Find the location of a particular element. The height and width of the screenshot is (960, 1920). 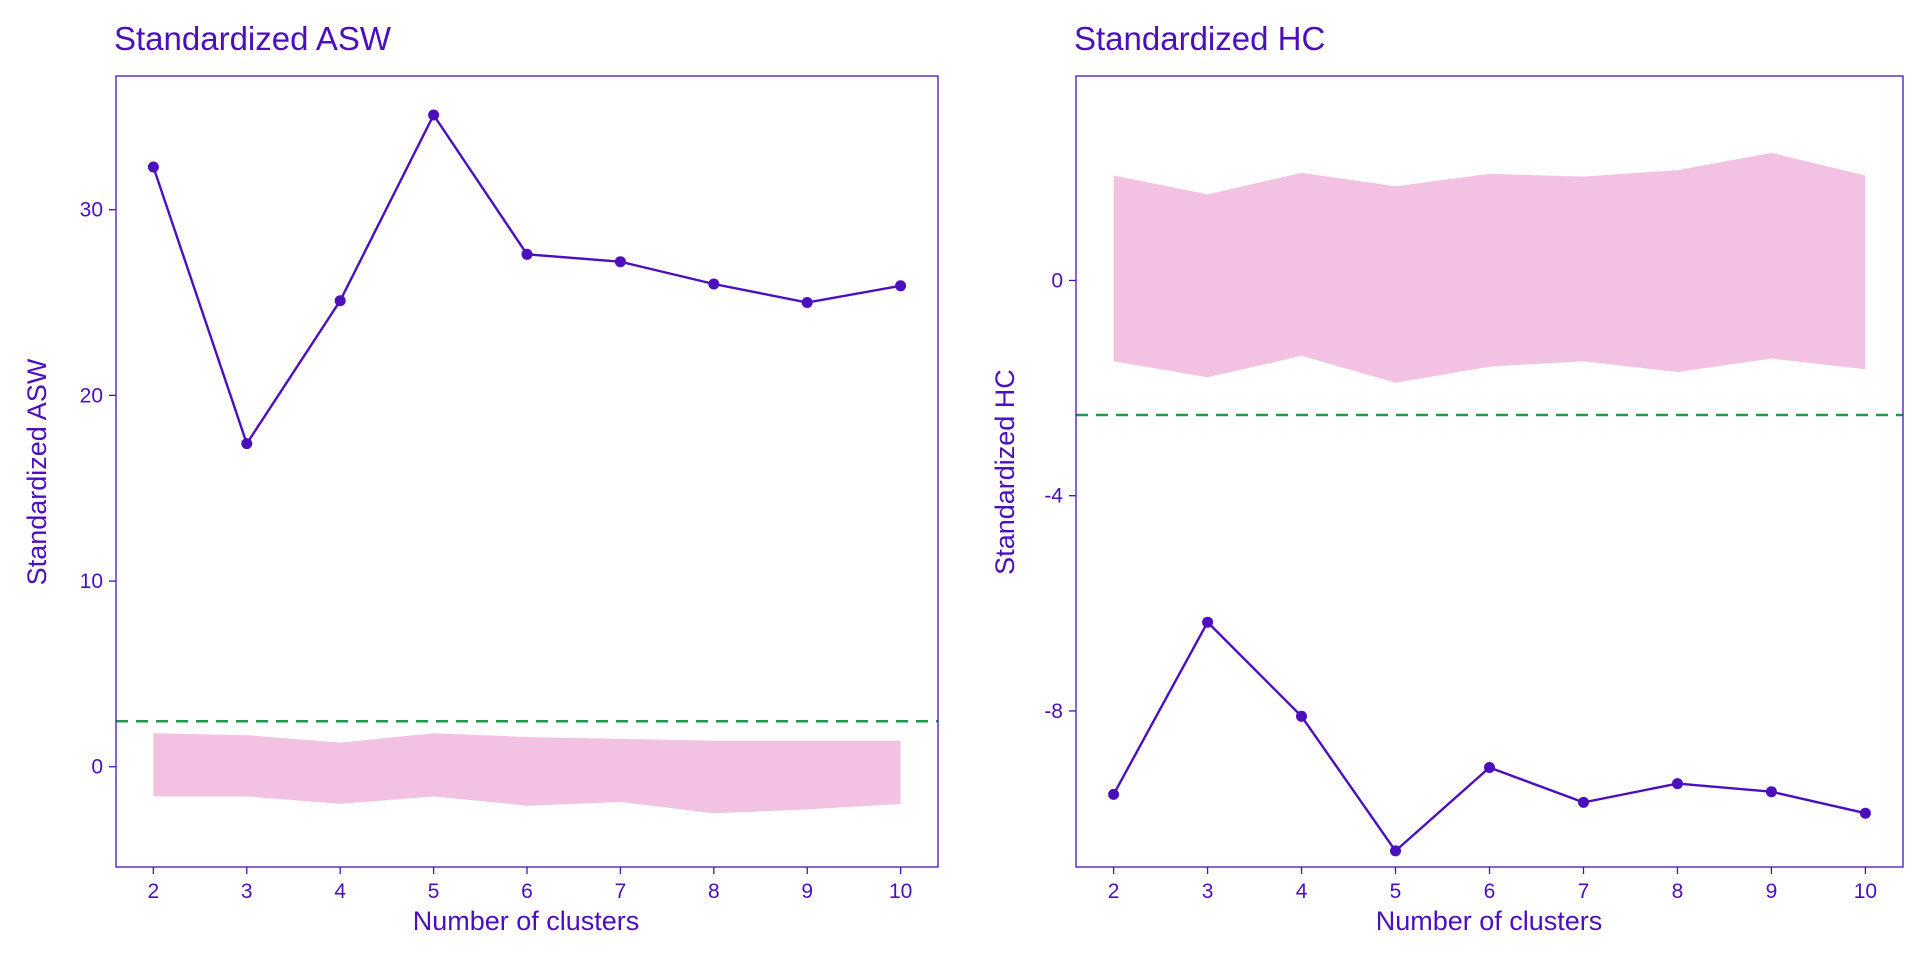

y-tick-label: 20 is located at coordinates (91, 395).